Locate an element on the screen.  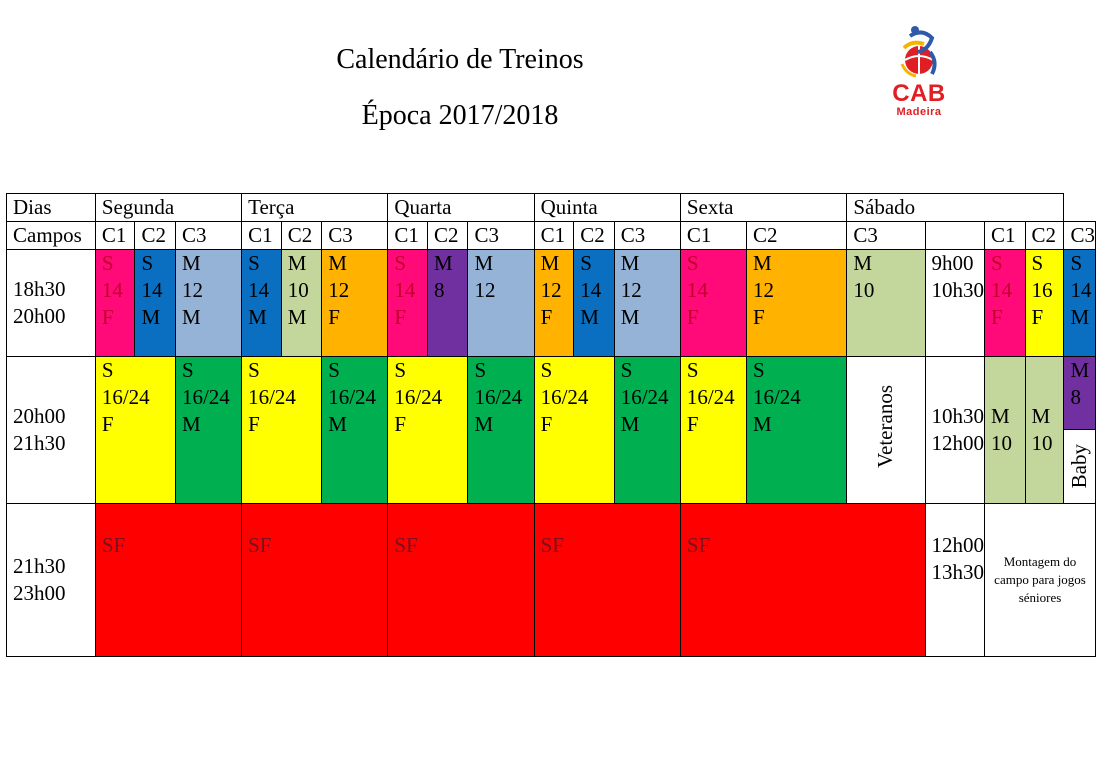
day-header: Quinta is located at coordinates (607, 207).